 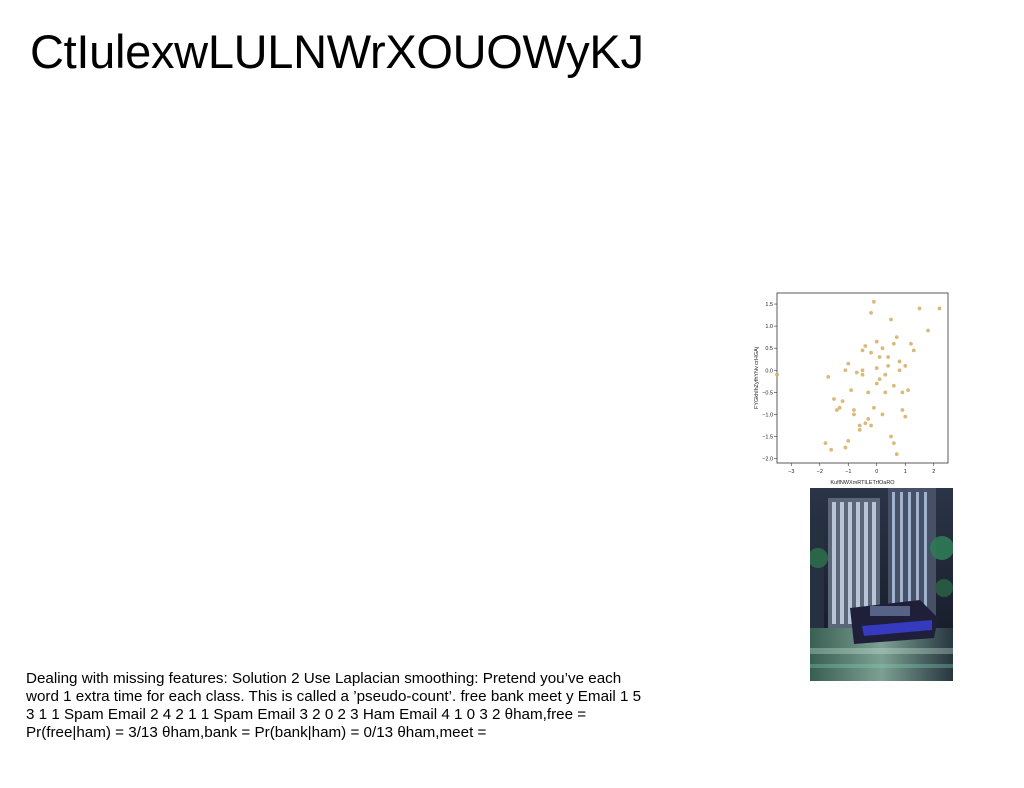 I want to click on y-tick-label: 0.5, so click(x=769, y=349).